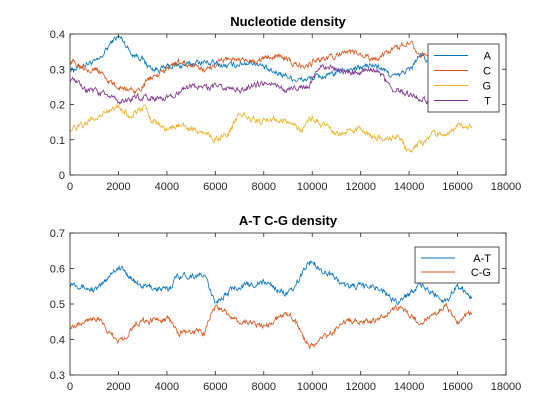  I want to click on series-line-t, so click(271, 86).